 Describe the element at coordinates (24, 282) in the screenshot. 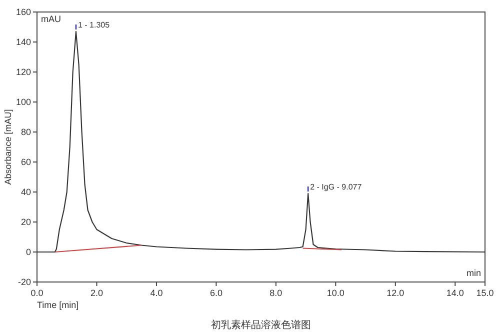

I see `y-tick-label: -20` at that location.